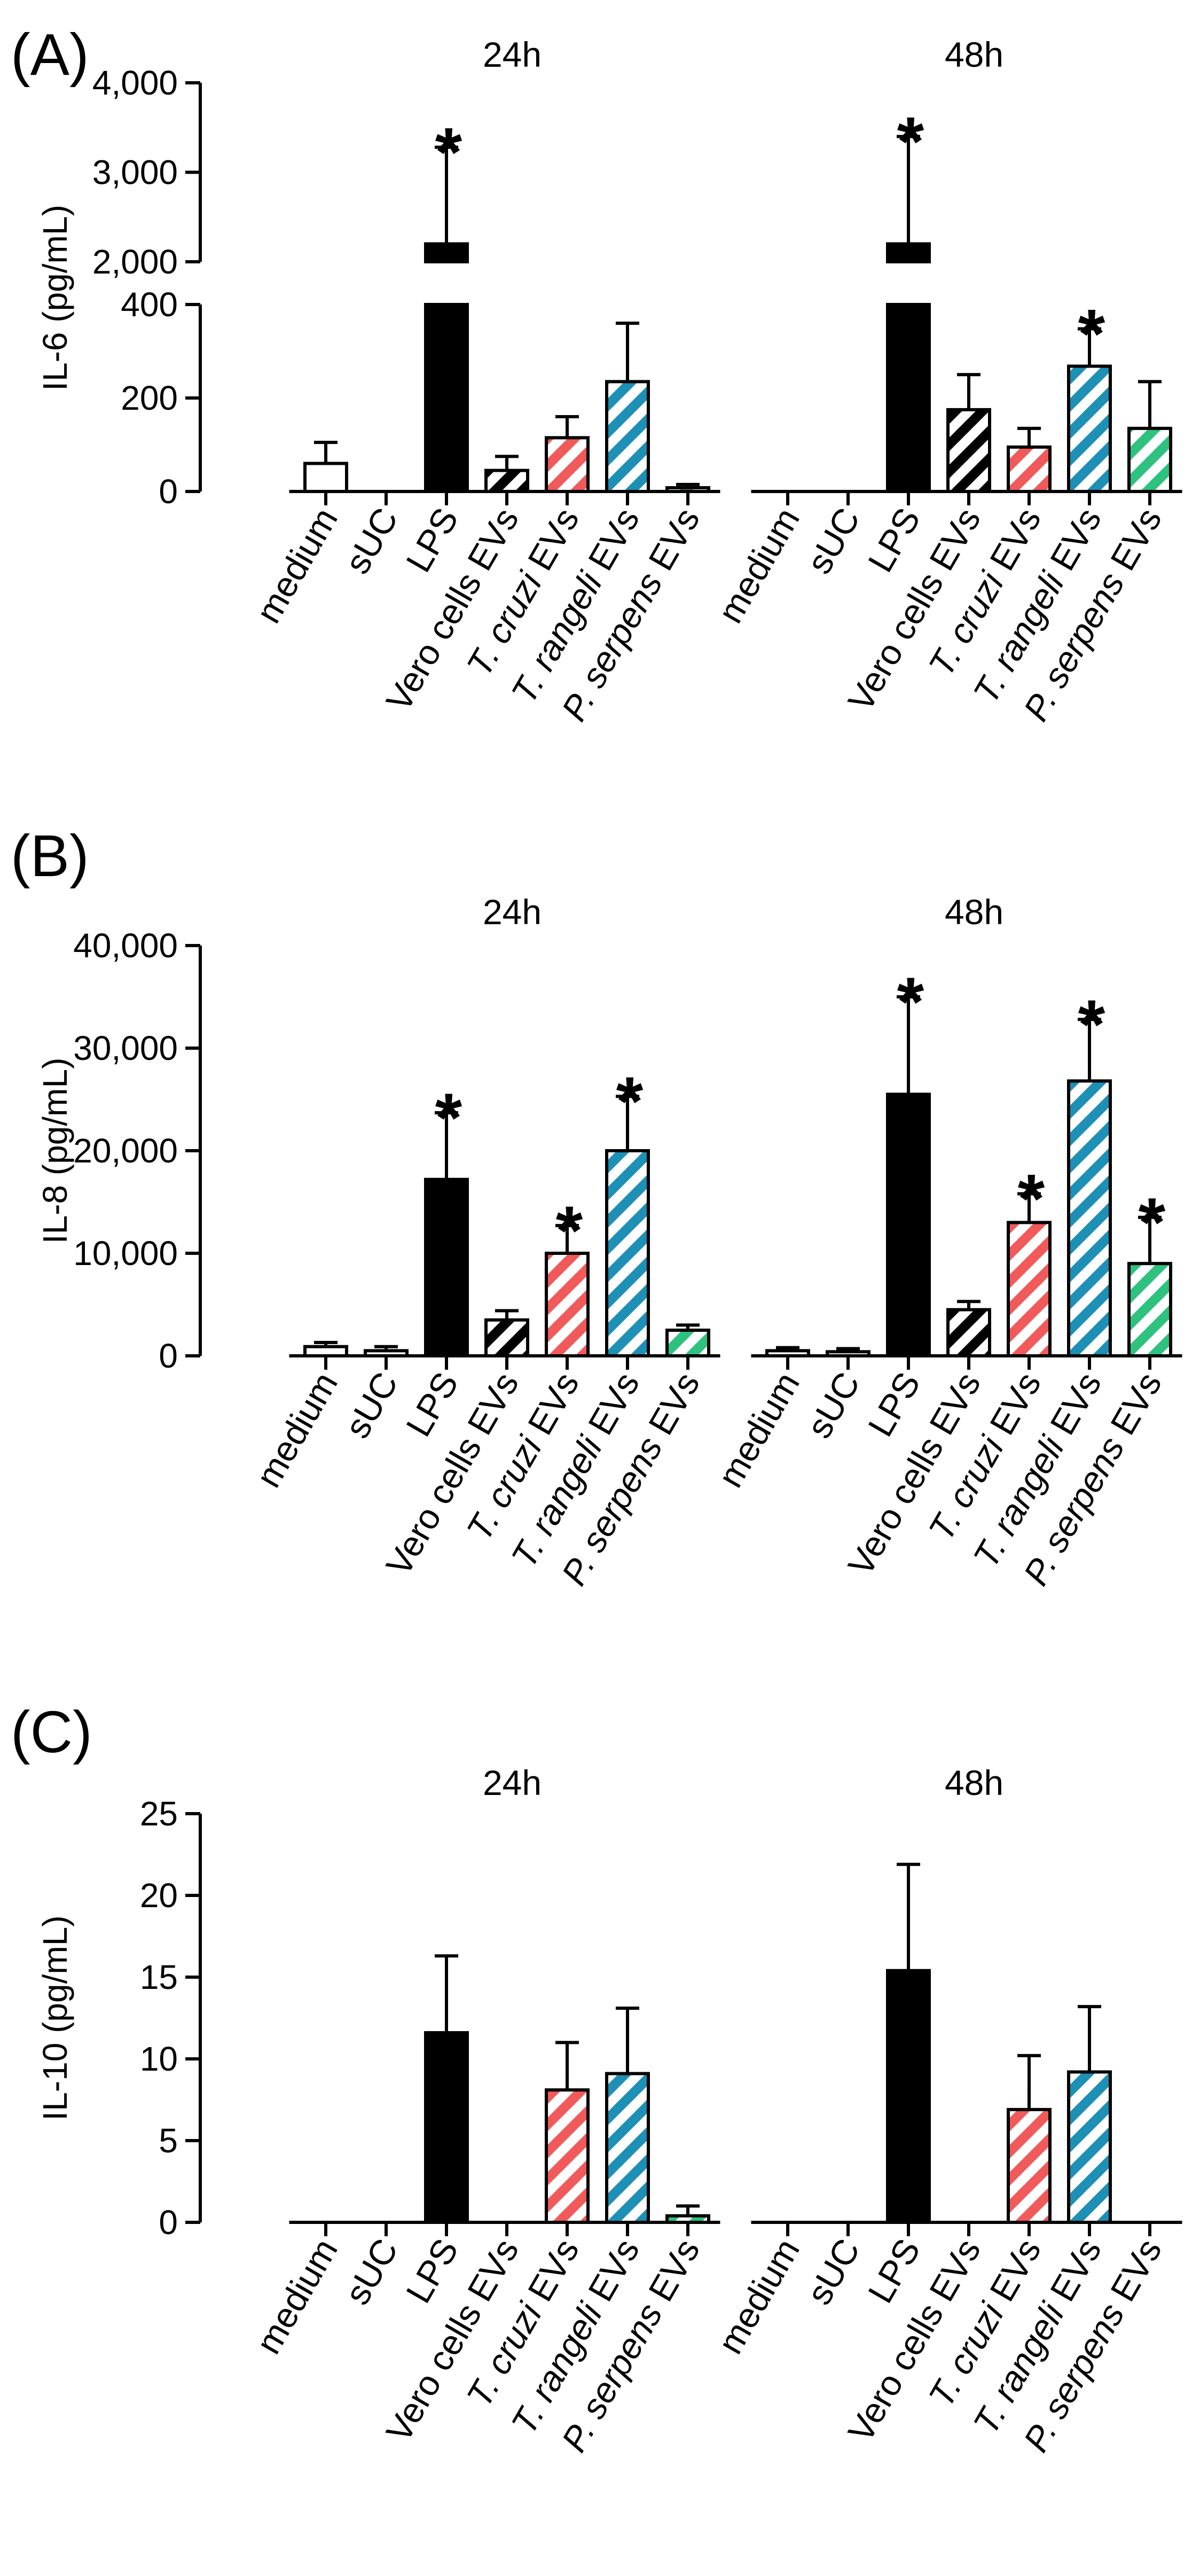  Describe the element at coordinates (168, 2140) in the screenshot. I see `y-tick-label: 5` at that location.